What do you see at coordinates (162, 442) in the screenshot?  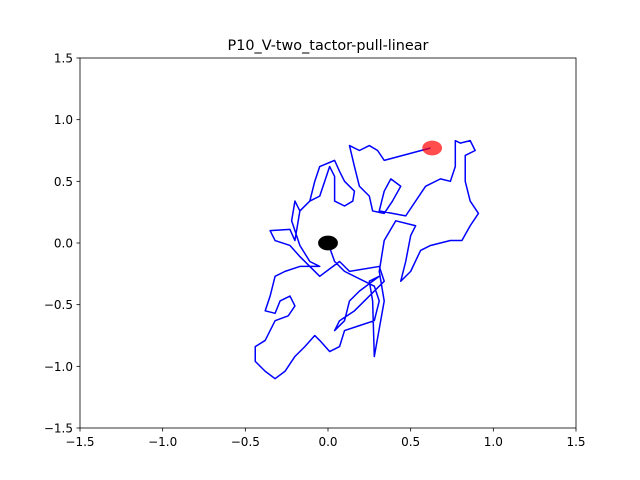 I see `x-tick-label: −1.0` at bounding box center [162, 442].